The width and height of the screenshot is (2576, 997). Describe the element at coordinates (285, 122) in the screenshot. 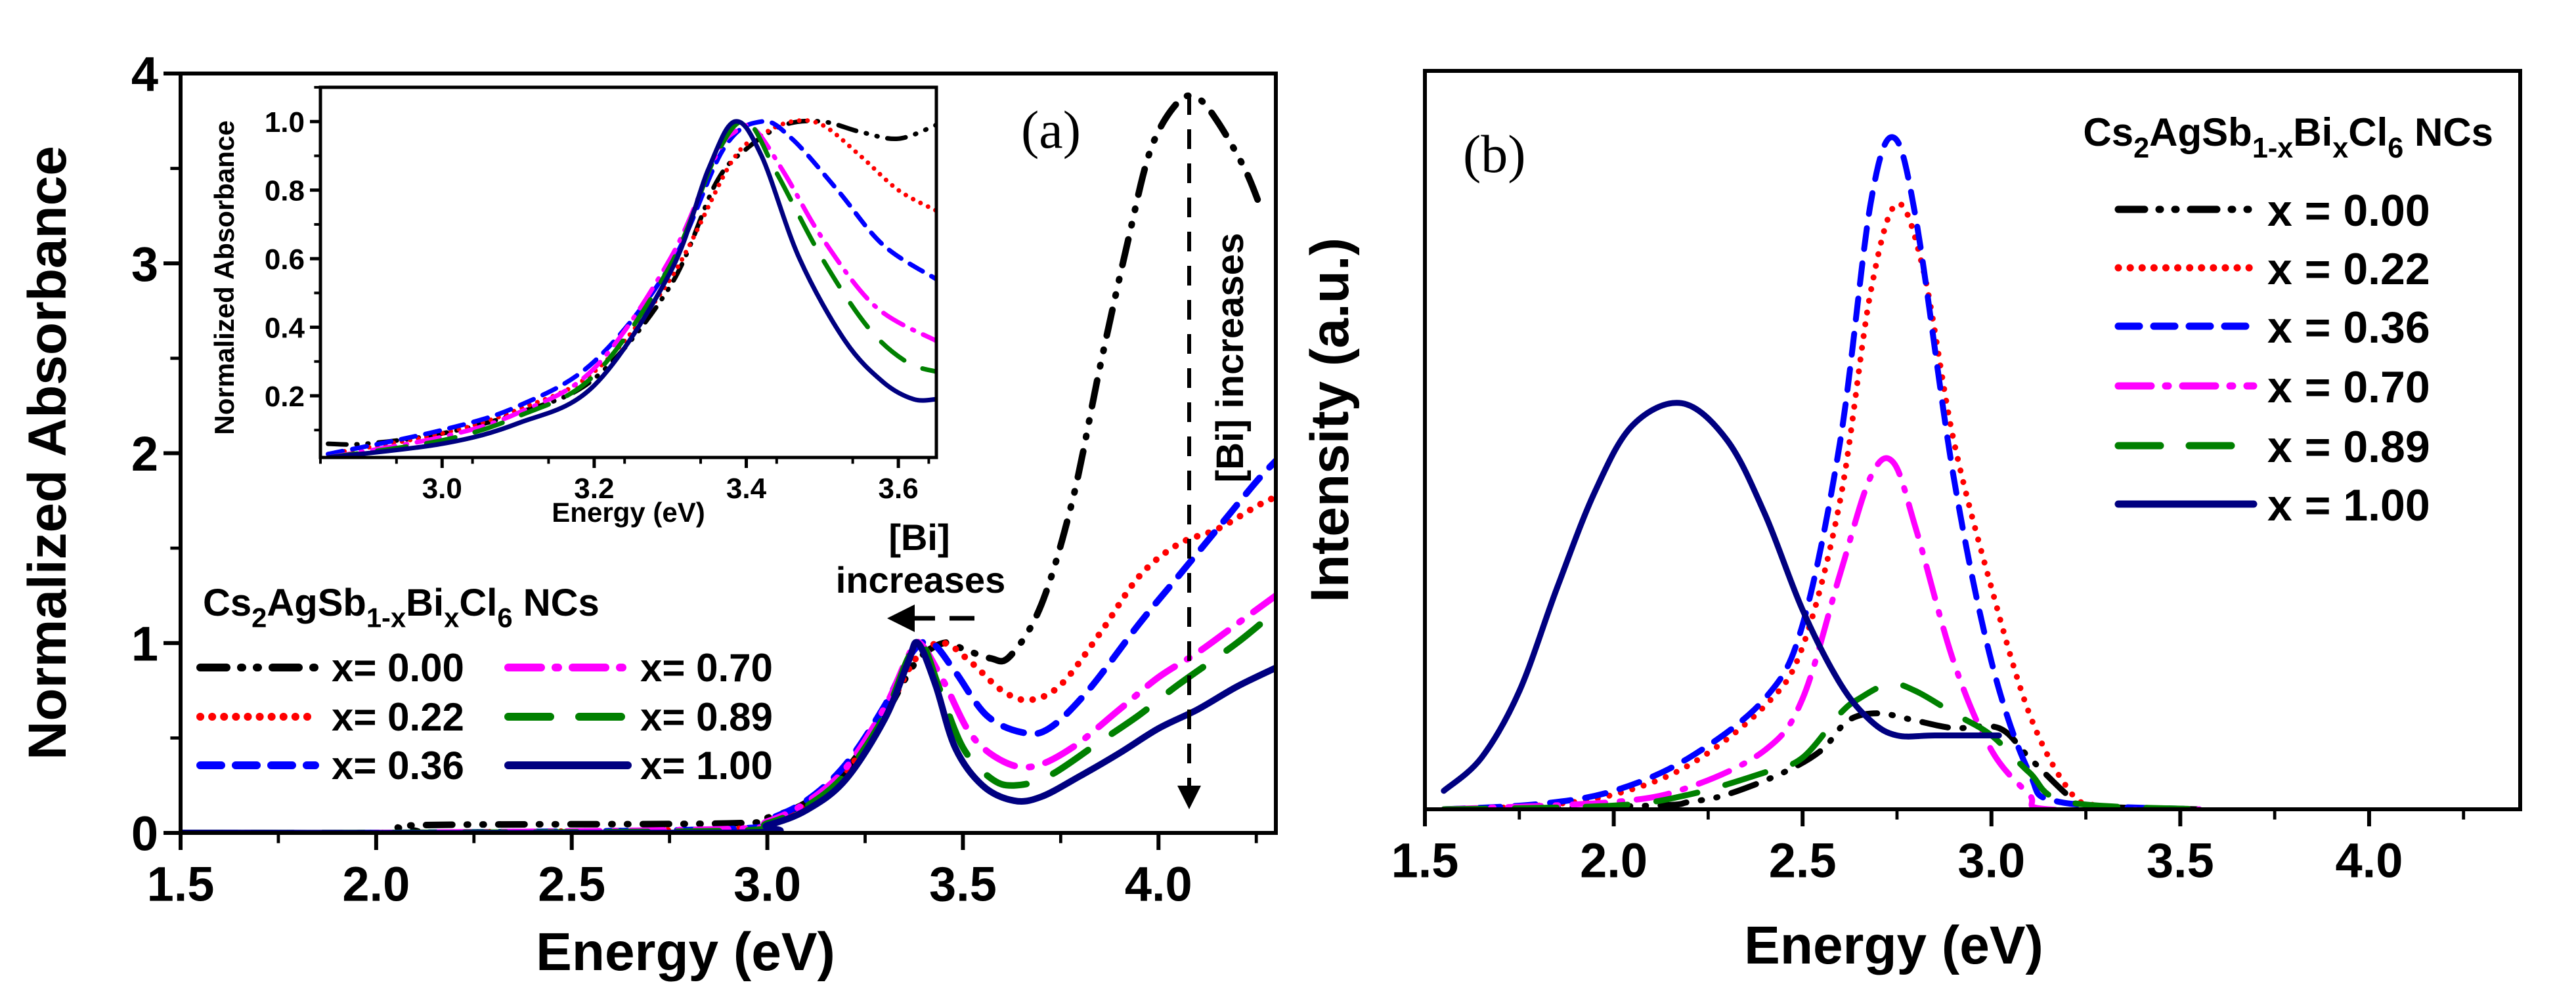

I see `y-tick-label: 1.0` at that location.